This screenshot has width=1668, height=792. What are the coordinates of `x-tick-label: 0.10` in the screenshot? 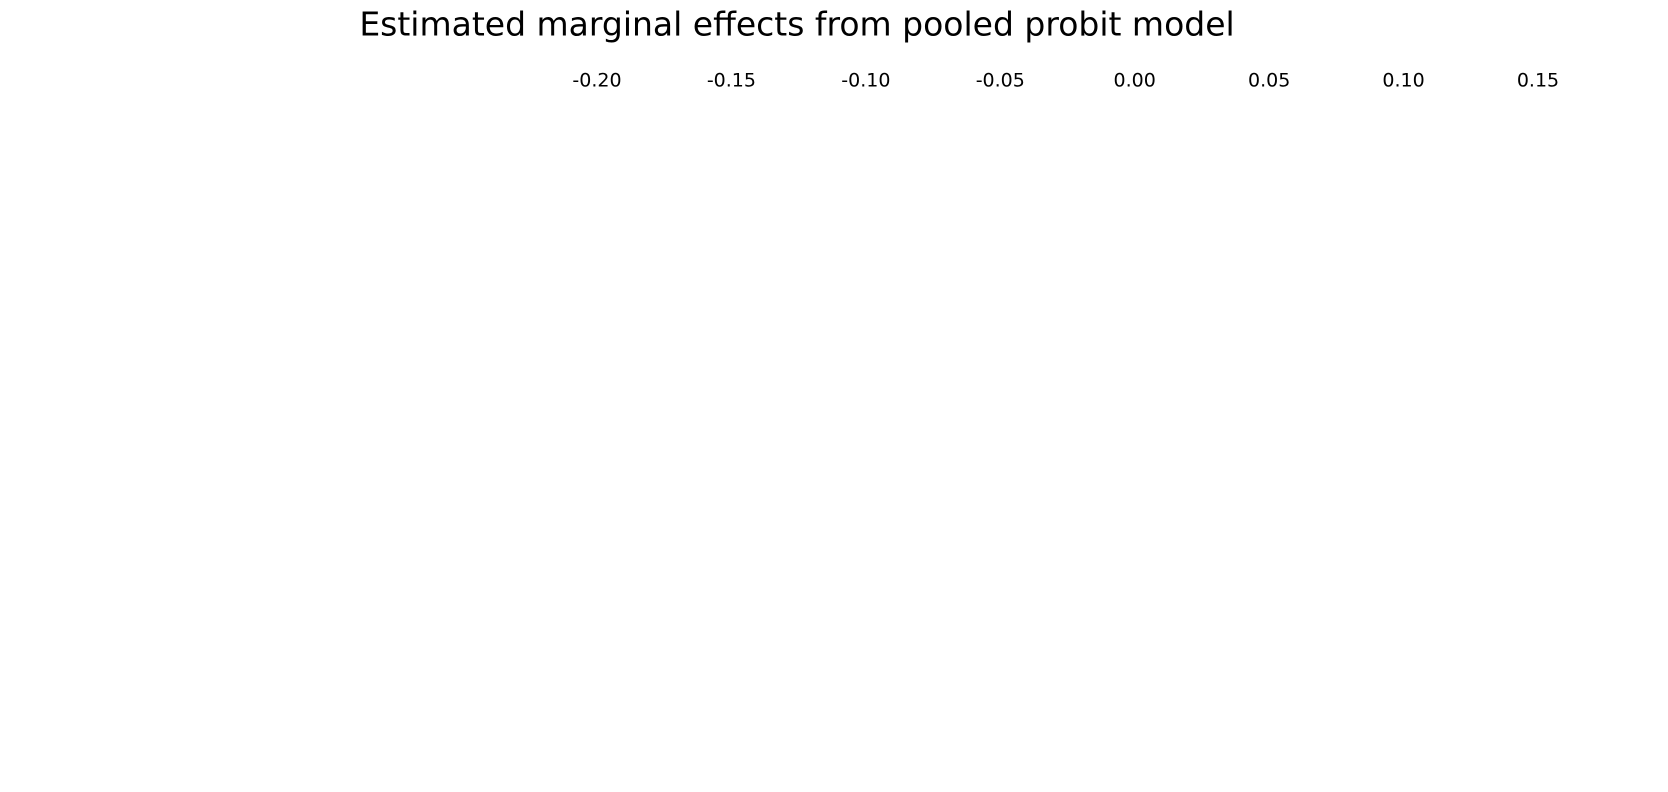 It's located at (1403, 81).